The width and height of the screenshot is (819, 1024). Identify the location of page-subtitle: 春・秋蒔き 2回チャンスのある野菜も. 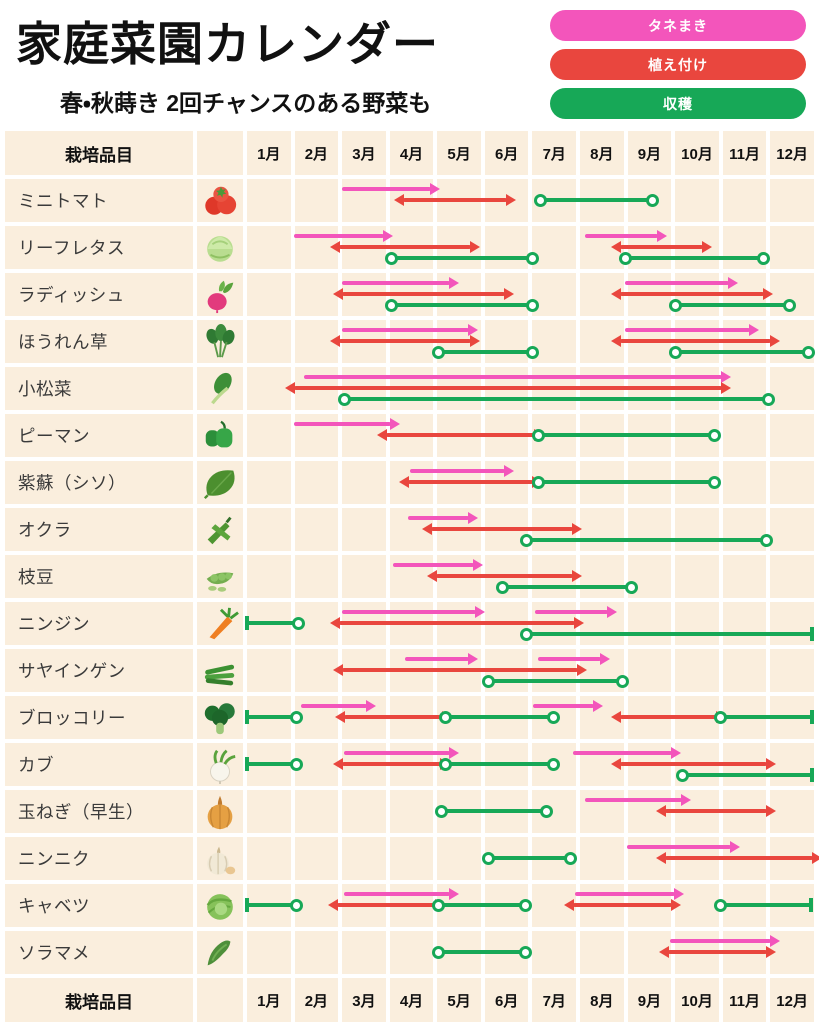
(246, 103).